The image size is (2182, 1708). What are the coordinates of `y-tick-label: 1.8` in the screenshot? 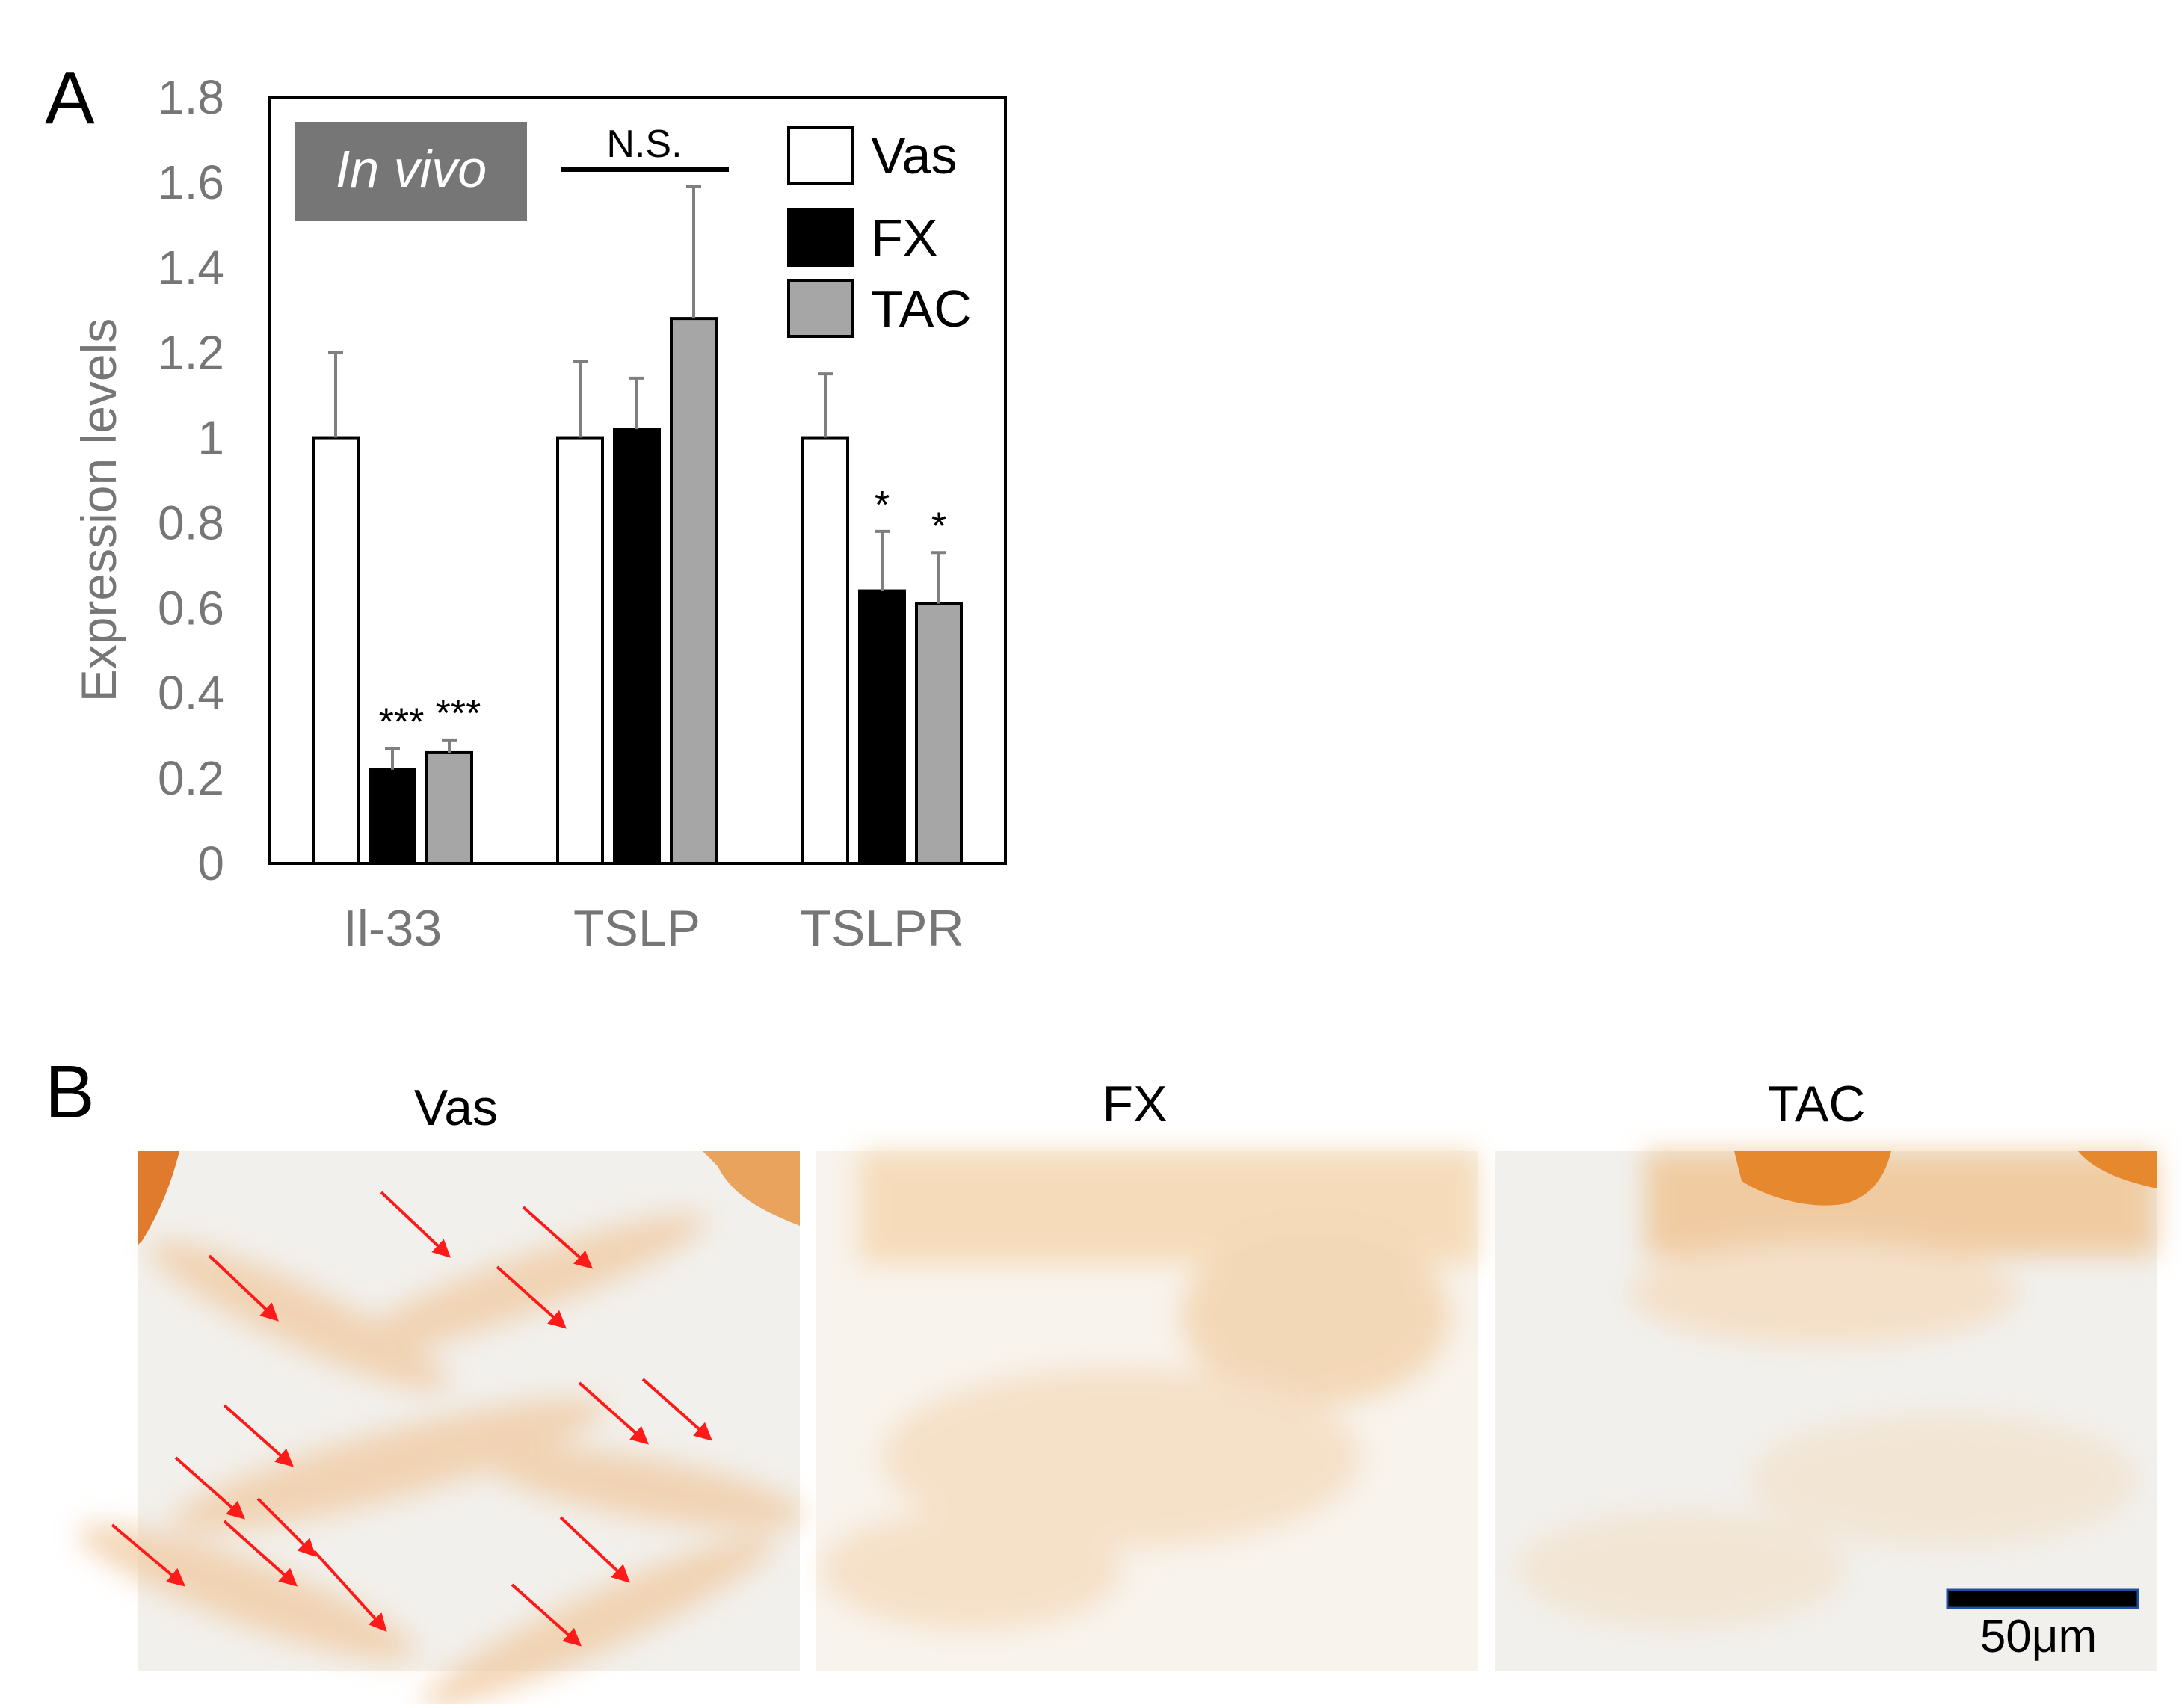 It's located at (191, 97).